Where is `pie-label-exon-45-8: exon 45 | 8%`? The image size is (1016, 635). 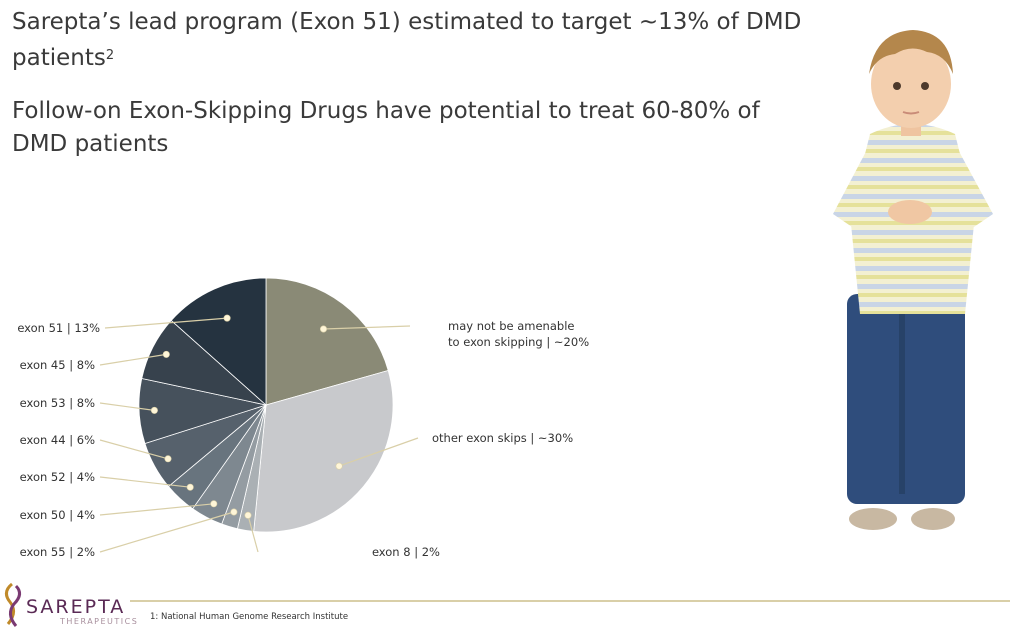 pie-label-exon-45-8: exon 45 | 8% is located at coordinates (57, 365).